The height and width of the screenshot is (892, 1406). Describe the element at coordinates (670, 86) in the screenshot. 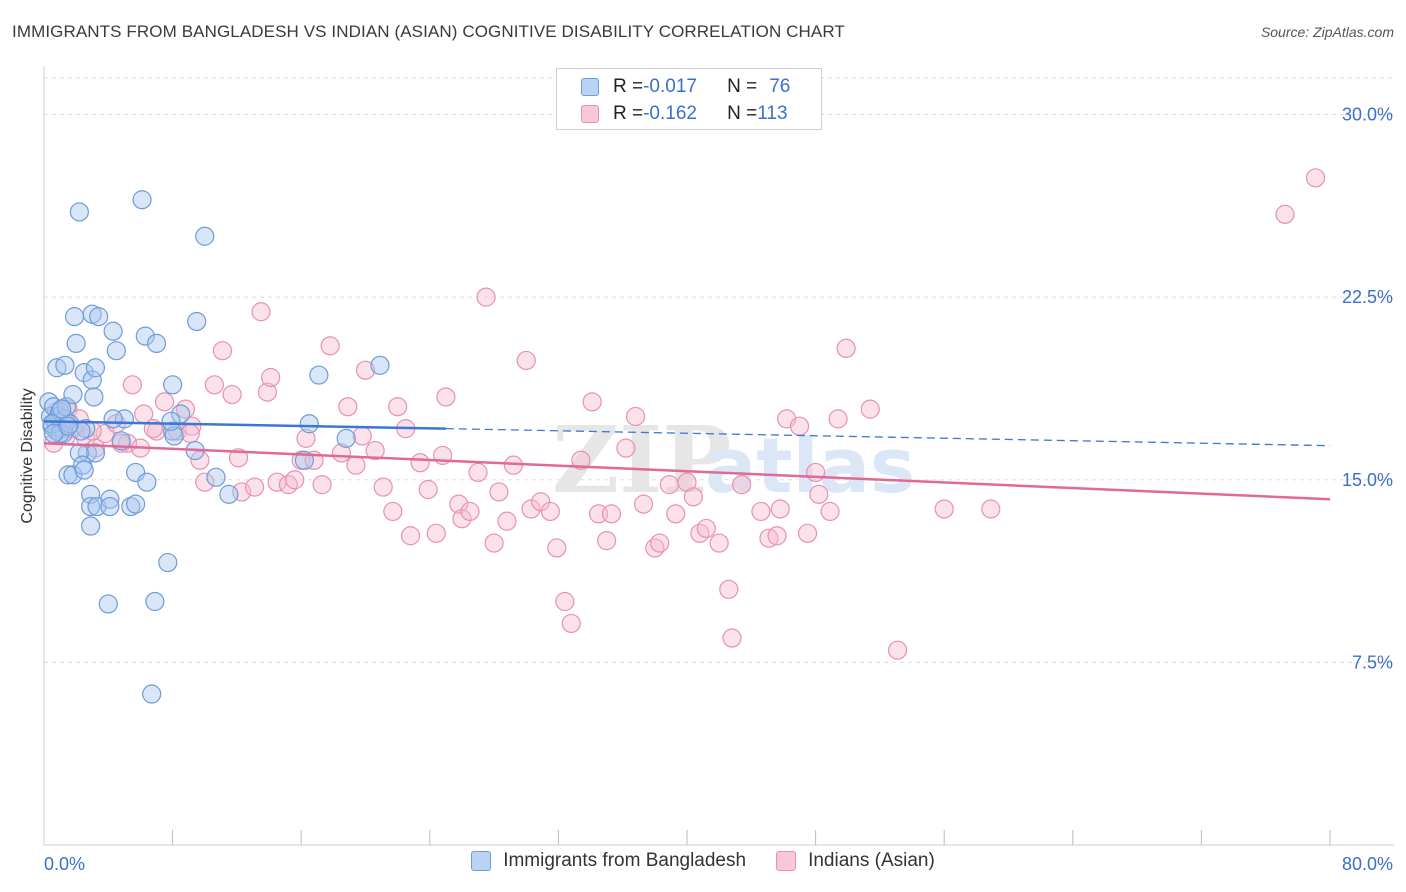

I see `r-value: -0.017` at that location.